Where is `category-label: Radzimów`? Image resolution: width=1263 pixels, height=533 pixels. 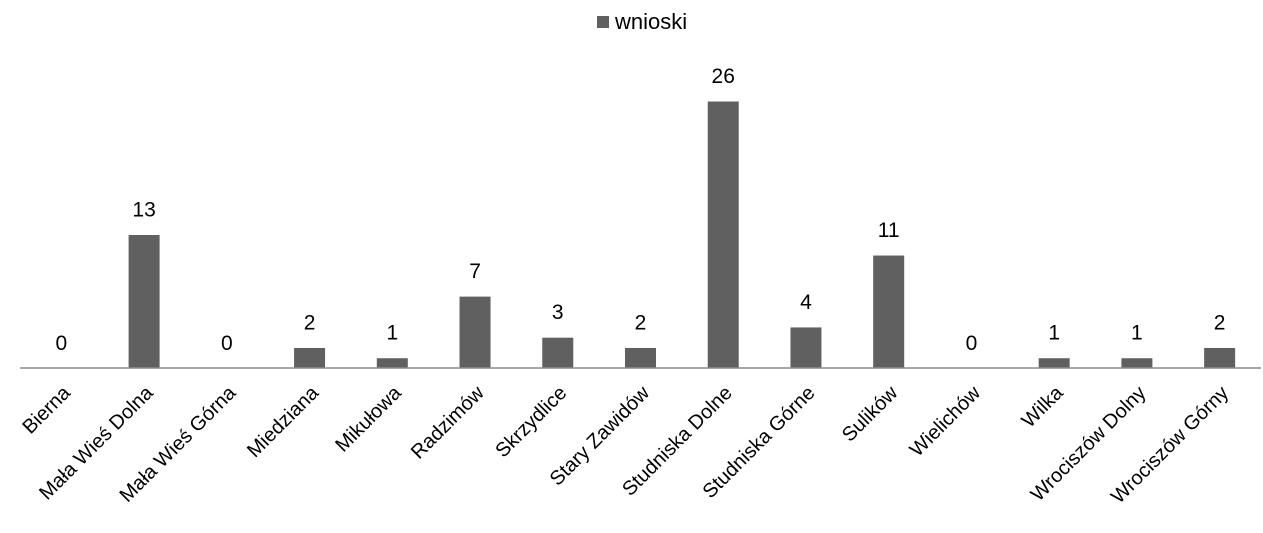
category-label: Radzimów is located at coordinates (448, 423).